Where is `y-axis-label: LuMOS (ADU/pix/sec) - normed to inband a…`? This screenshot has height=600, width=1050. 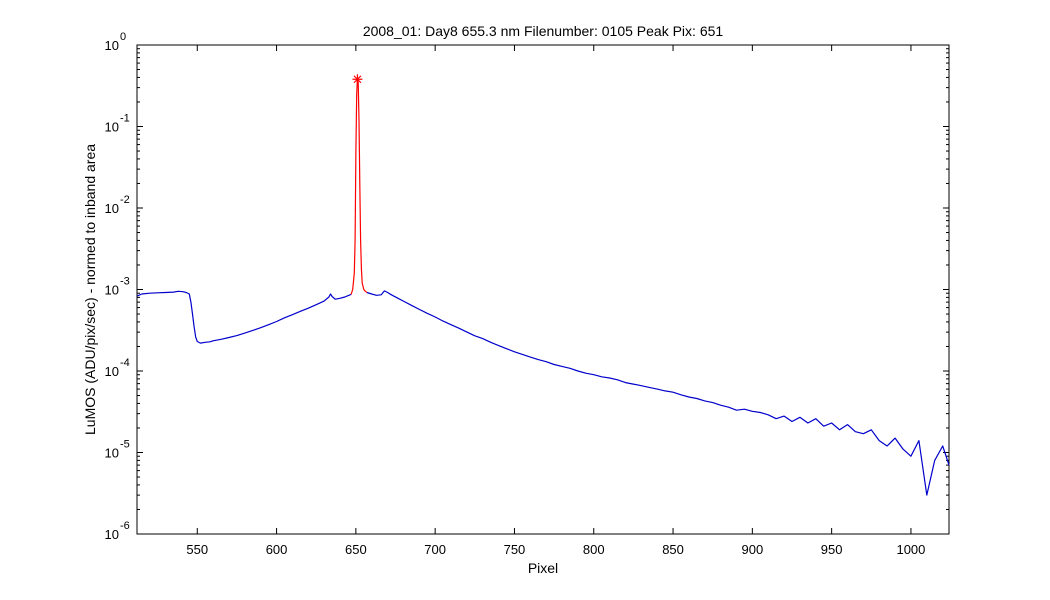
y-axis-label: LuMOS (ADU/pix/sec) - normed to inband a… is located at coordinates (90, 289).